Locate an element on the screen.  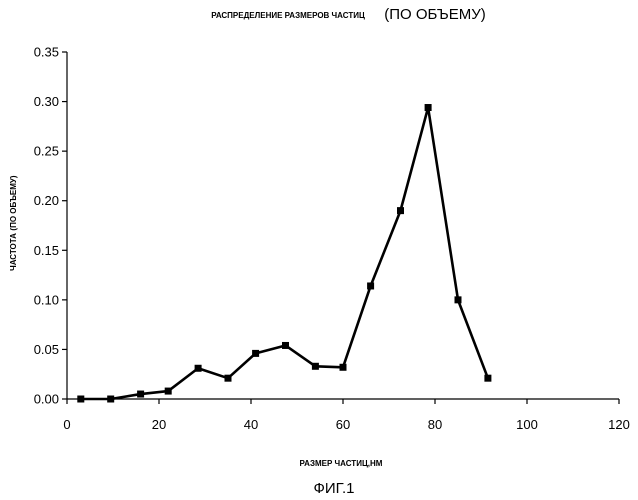
y-tick-label: 0.05 is located at coordinates (46, 349).